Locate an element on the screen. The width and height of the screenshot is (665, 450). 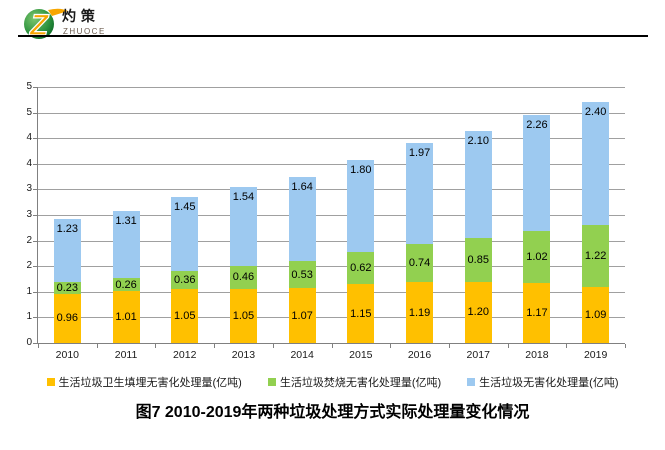
data-label: 1.07 is located at coordinates (302, 315).